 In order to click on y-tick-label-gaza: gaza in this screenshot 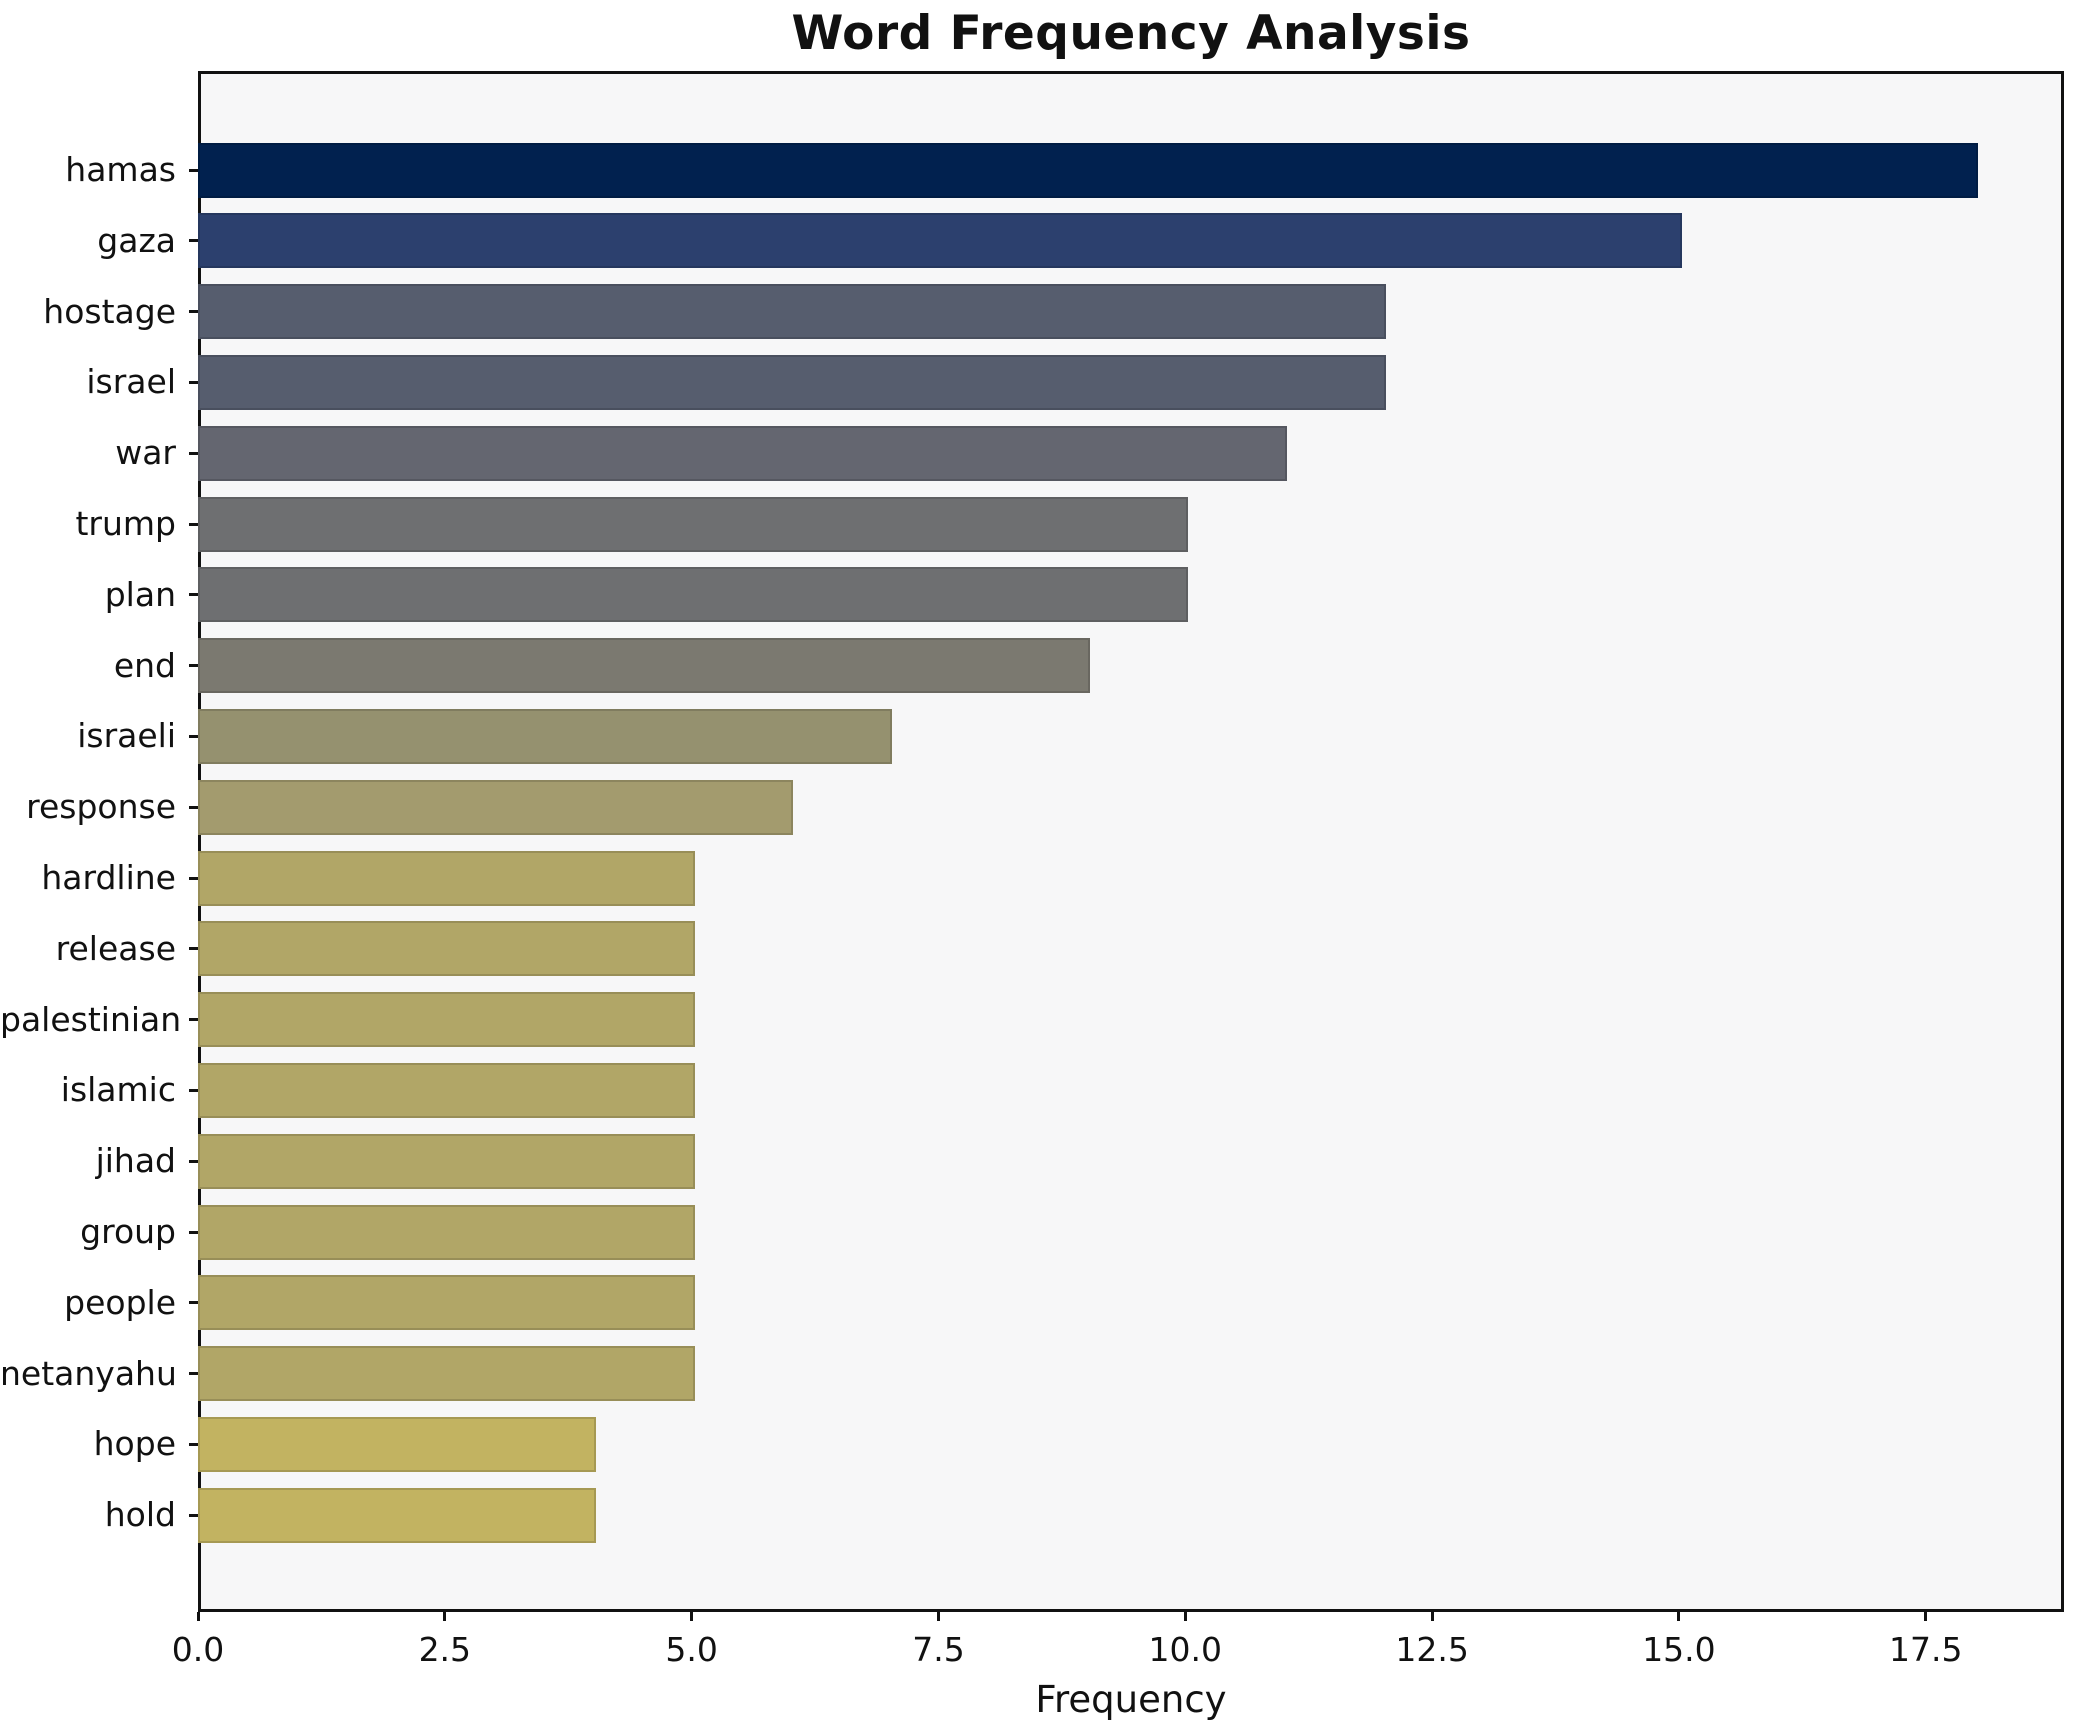, I will do `click(136, 240)`.